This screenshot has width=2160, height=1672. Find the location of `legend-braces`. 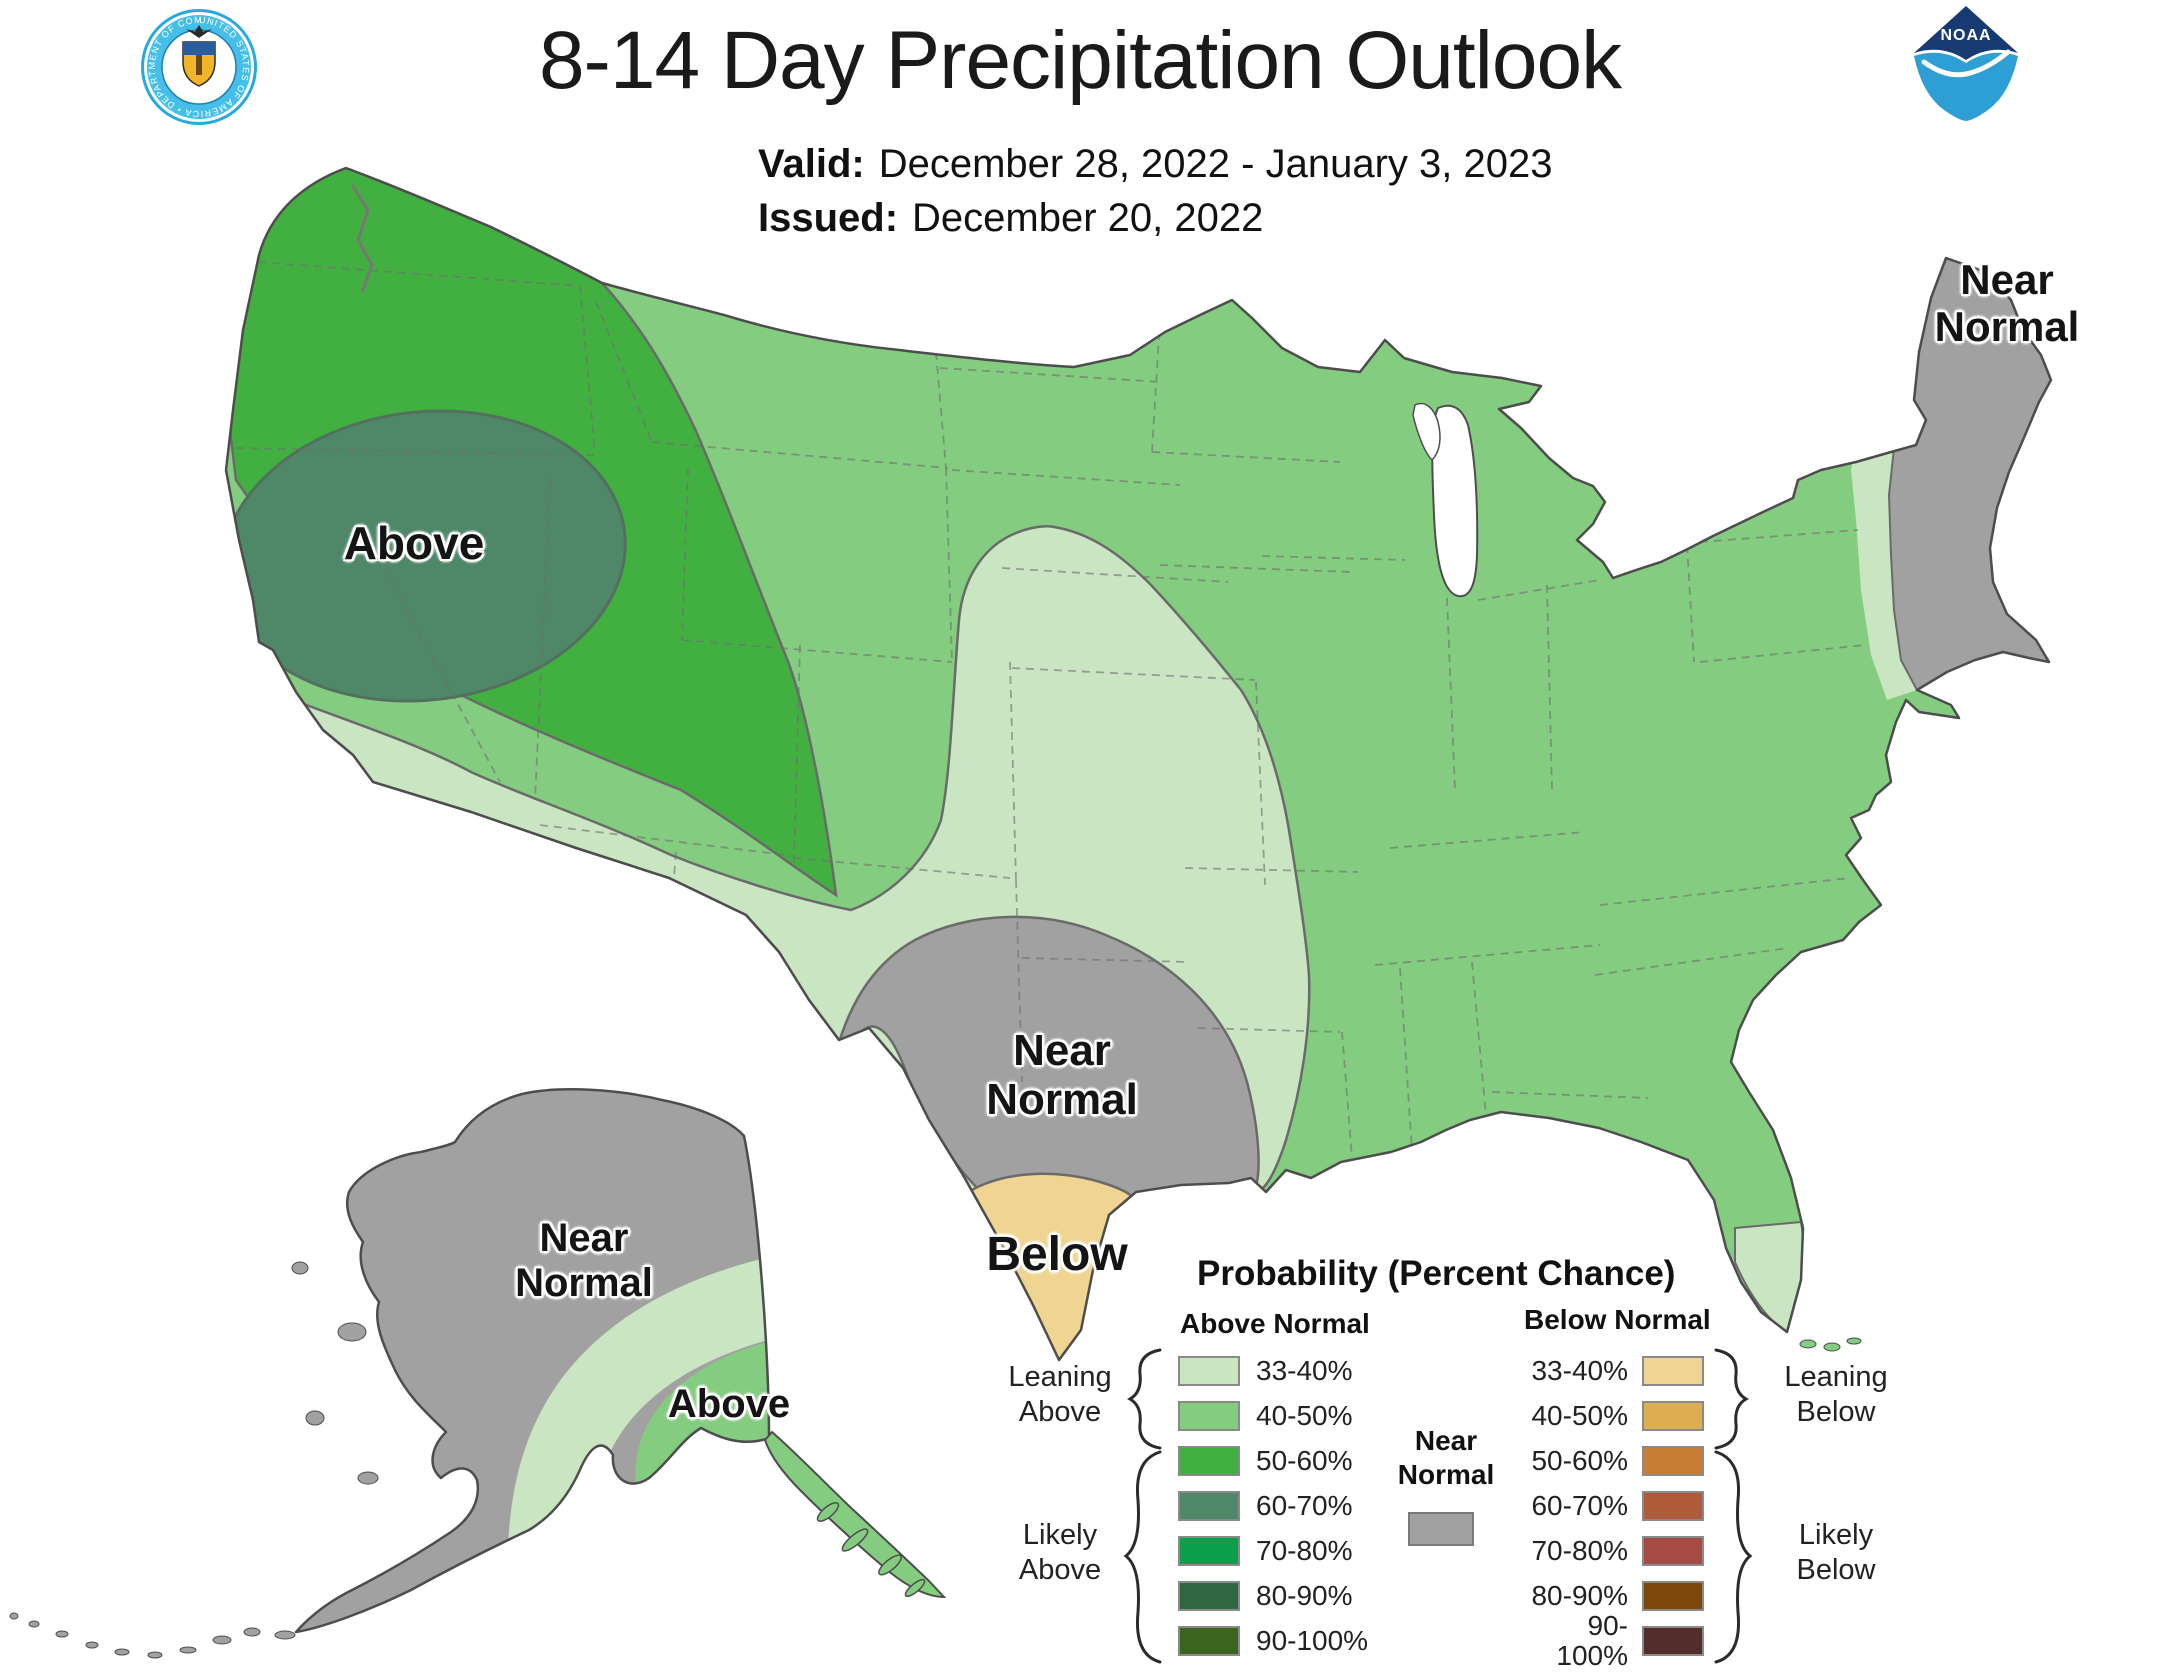

legend-braces is located at coordinates (1438, 1506).